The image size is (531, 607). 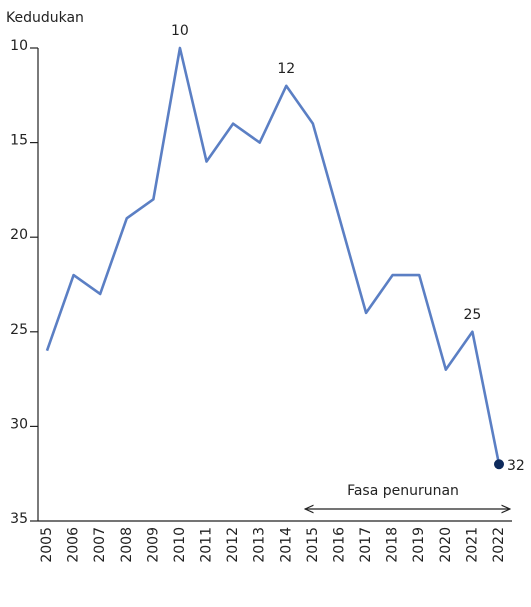 What do you see at coordinates (419, 545) in the screenshot?
I see `x-tick-label: 2019` at bounding box center [419, 545].